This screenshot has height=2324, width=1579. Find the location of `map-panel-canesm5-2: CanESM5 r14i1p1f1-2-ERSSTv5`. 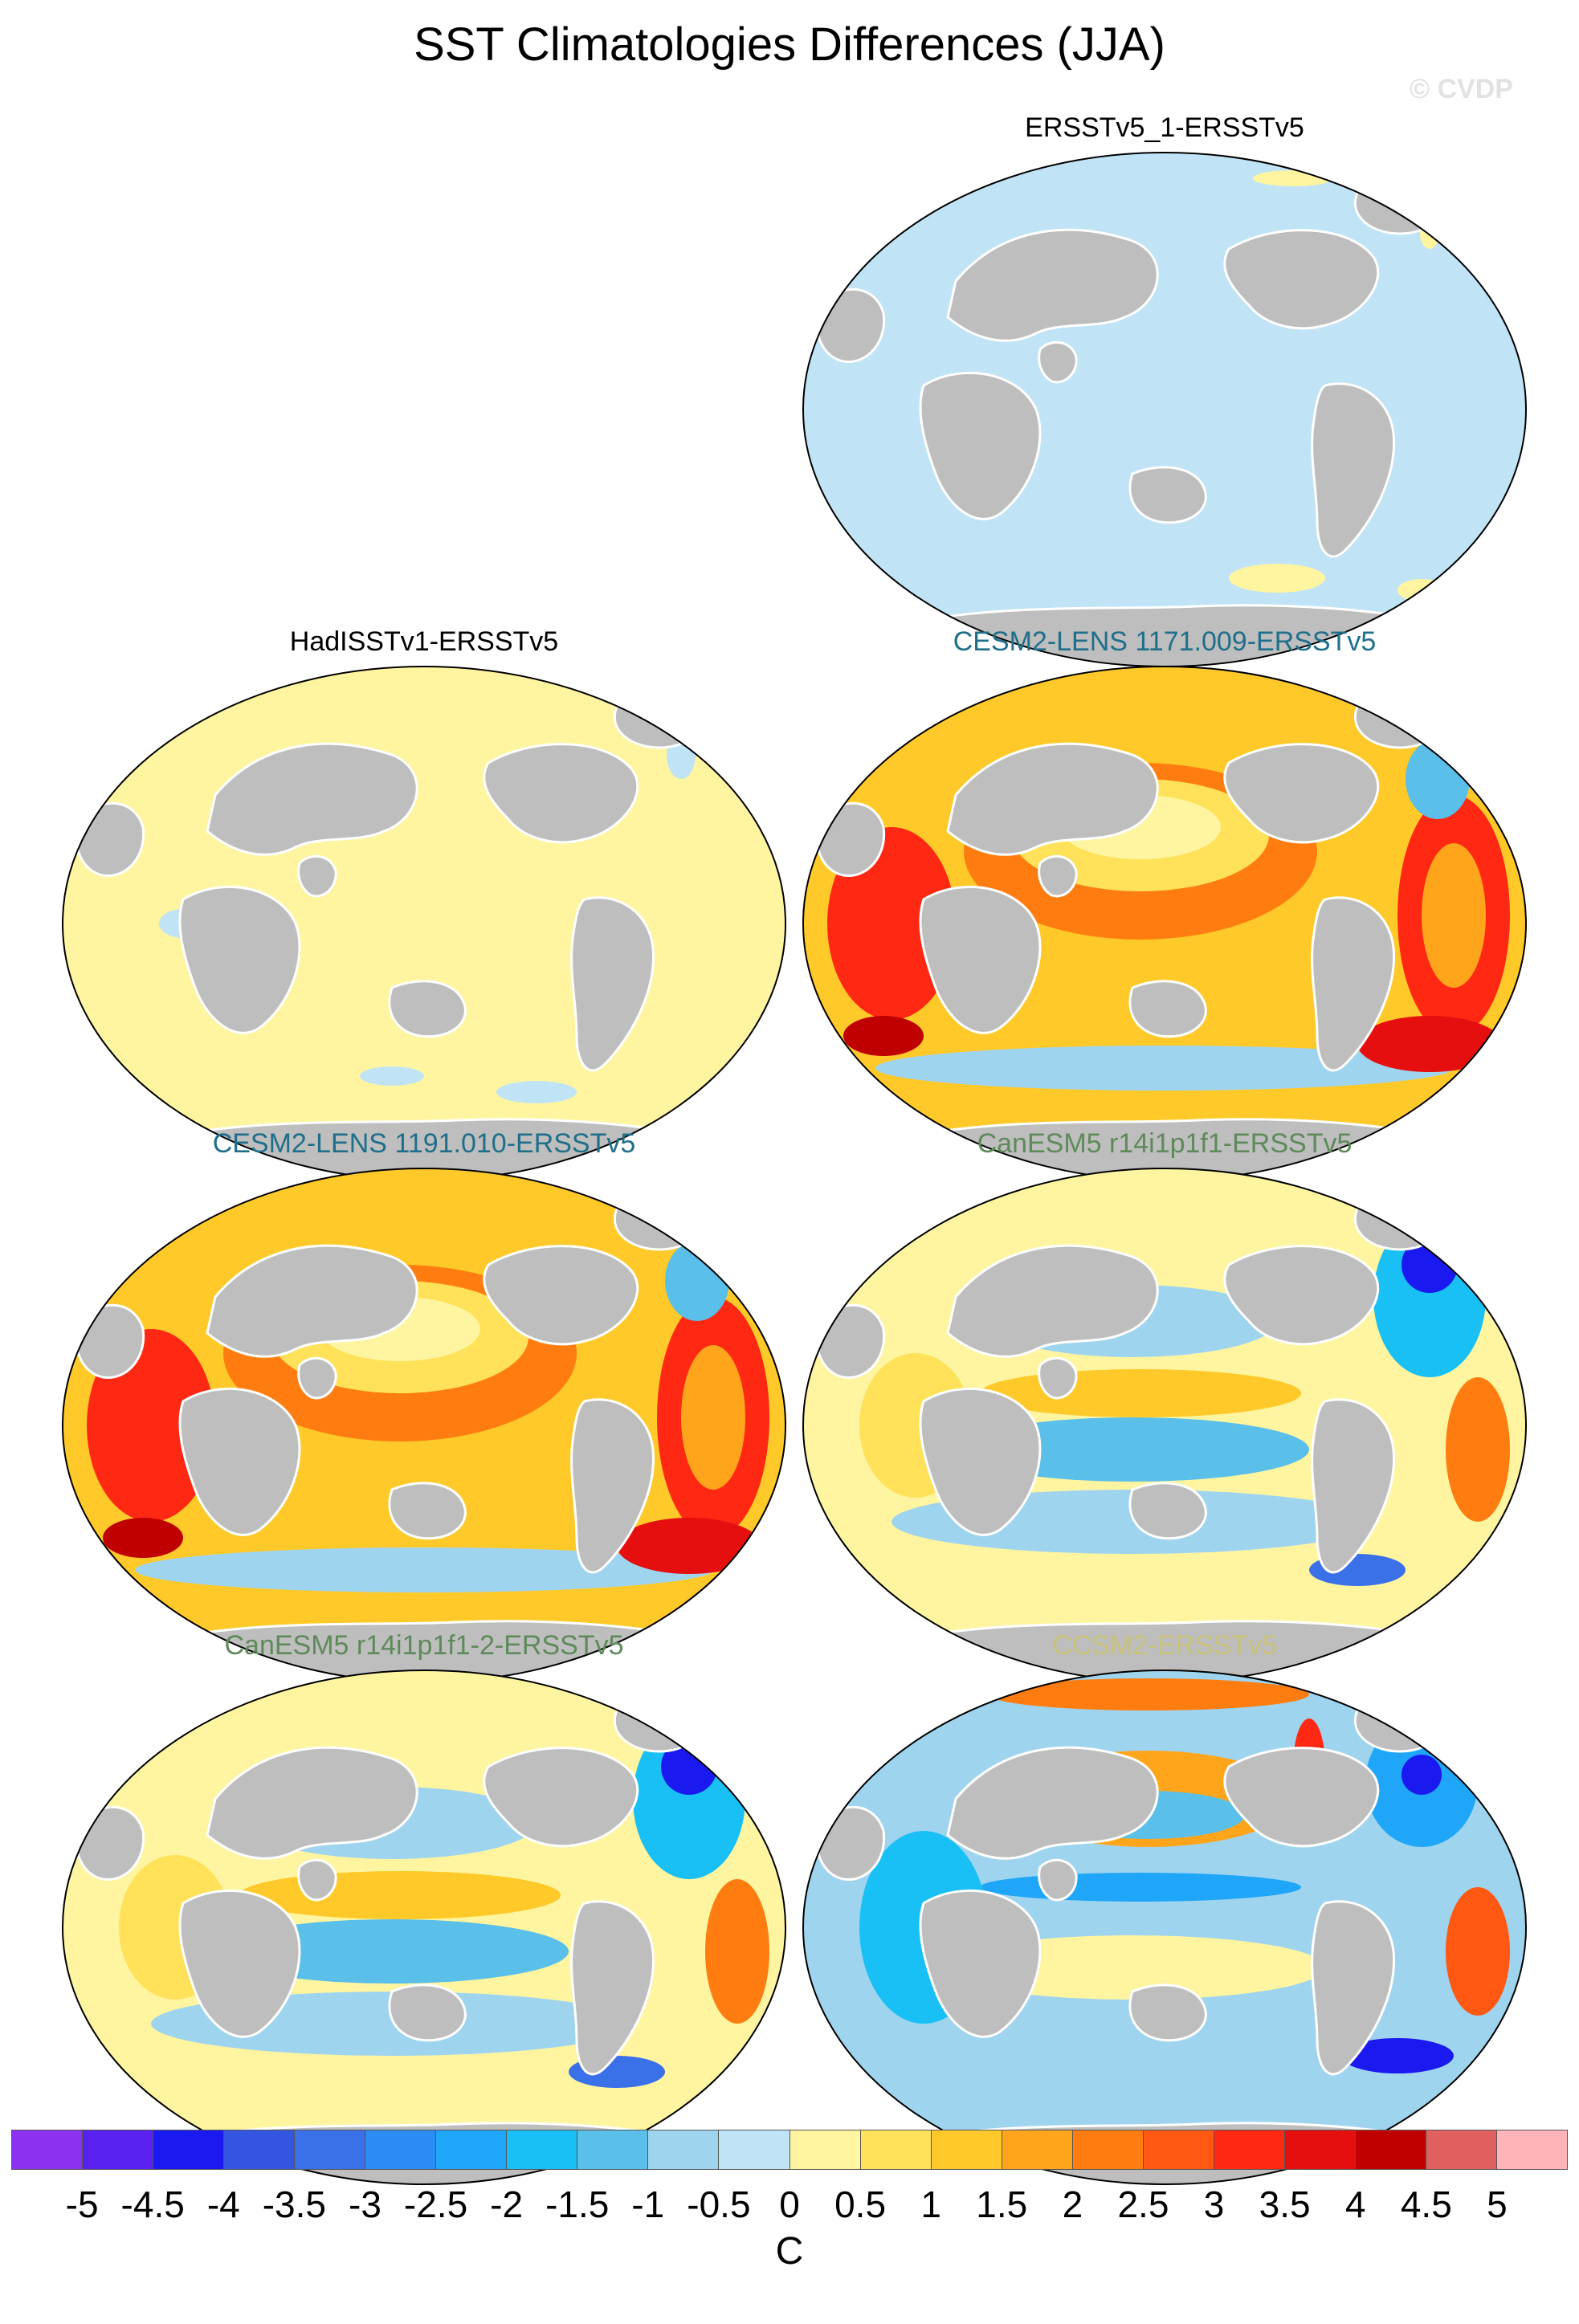

map-panel-canesm5-2: CanESM5 r14i1p1f1-2-ERSSTv5 is located at coordinates (424, 1911).